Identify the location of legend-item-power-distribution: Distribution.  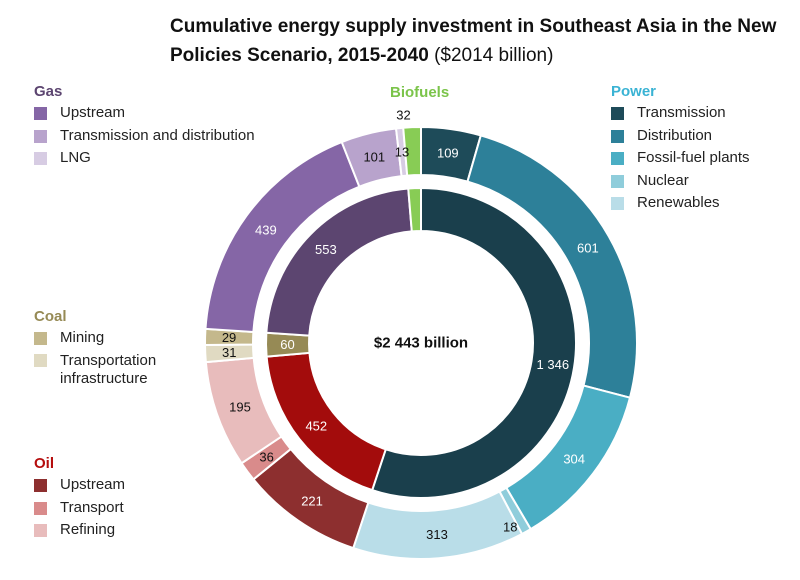
(680, 136).